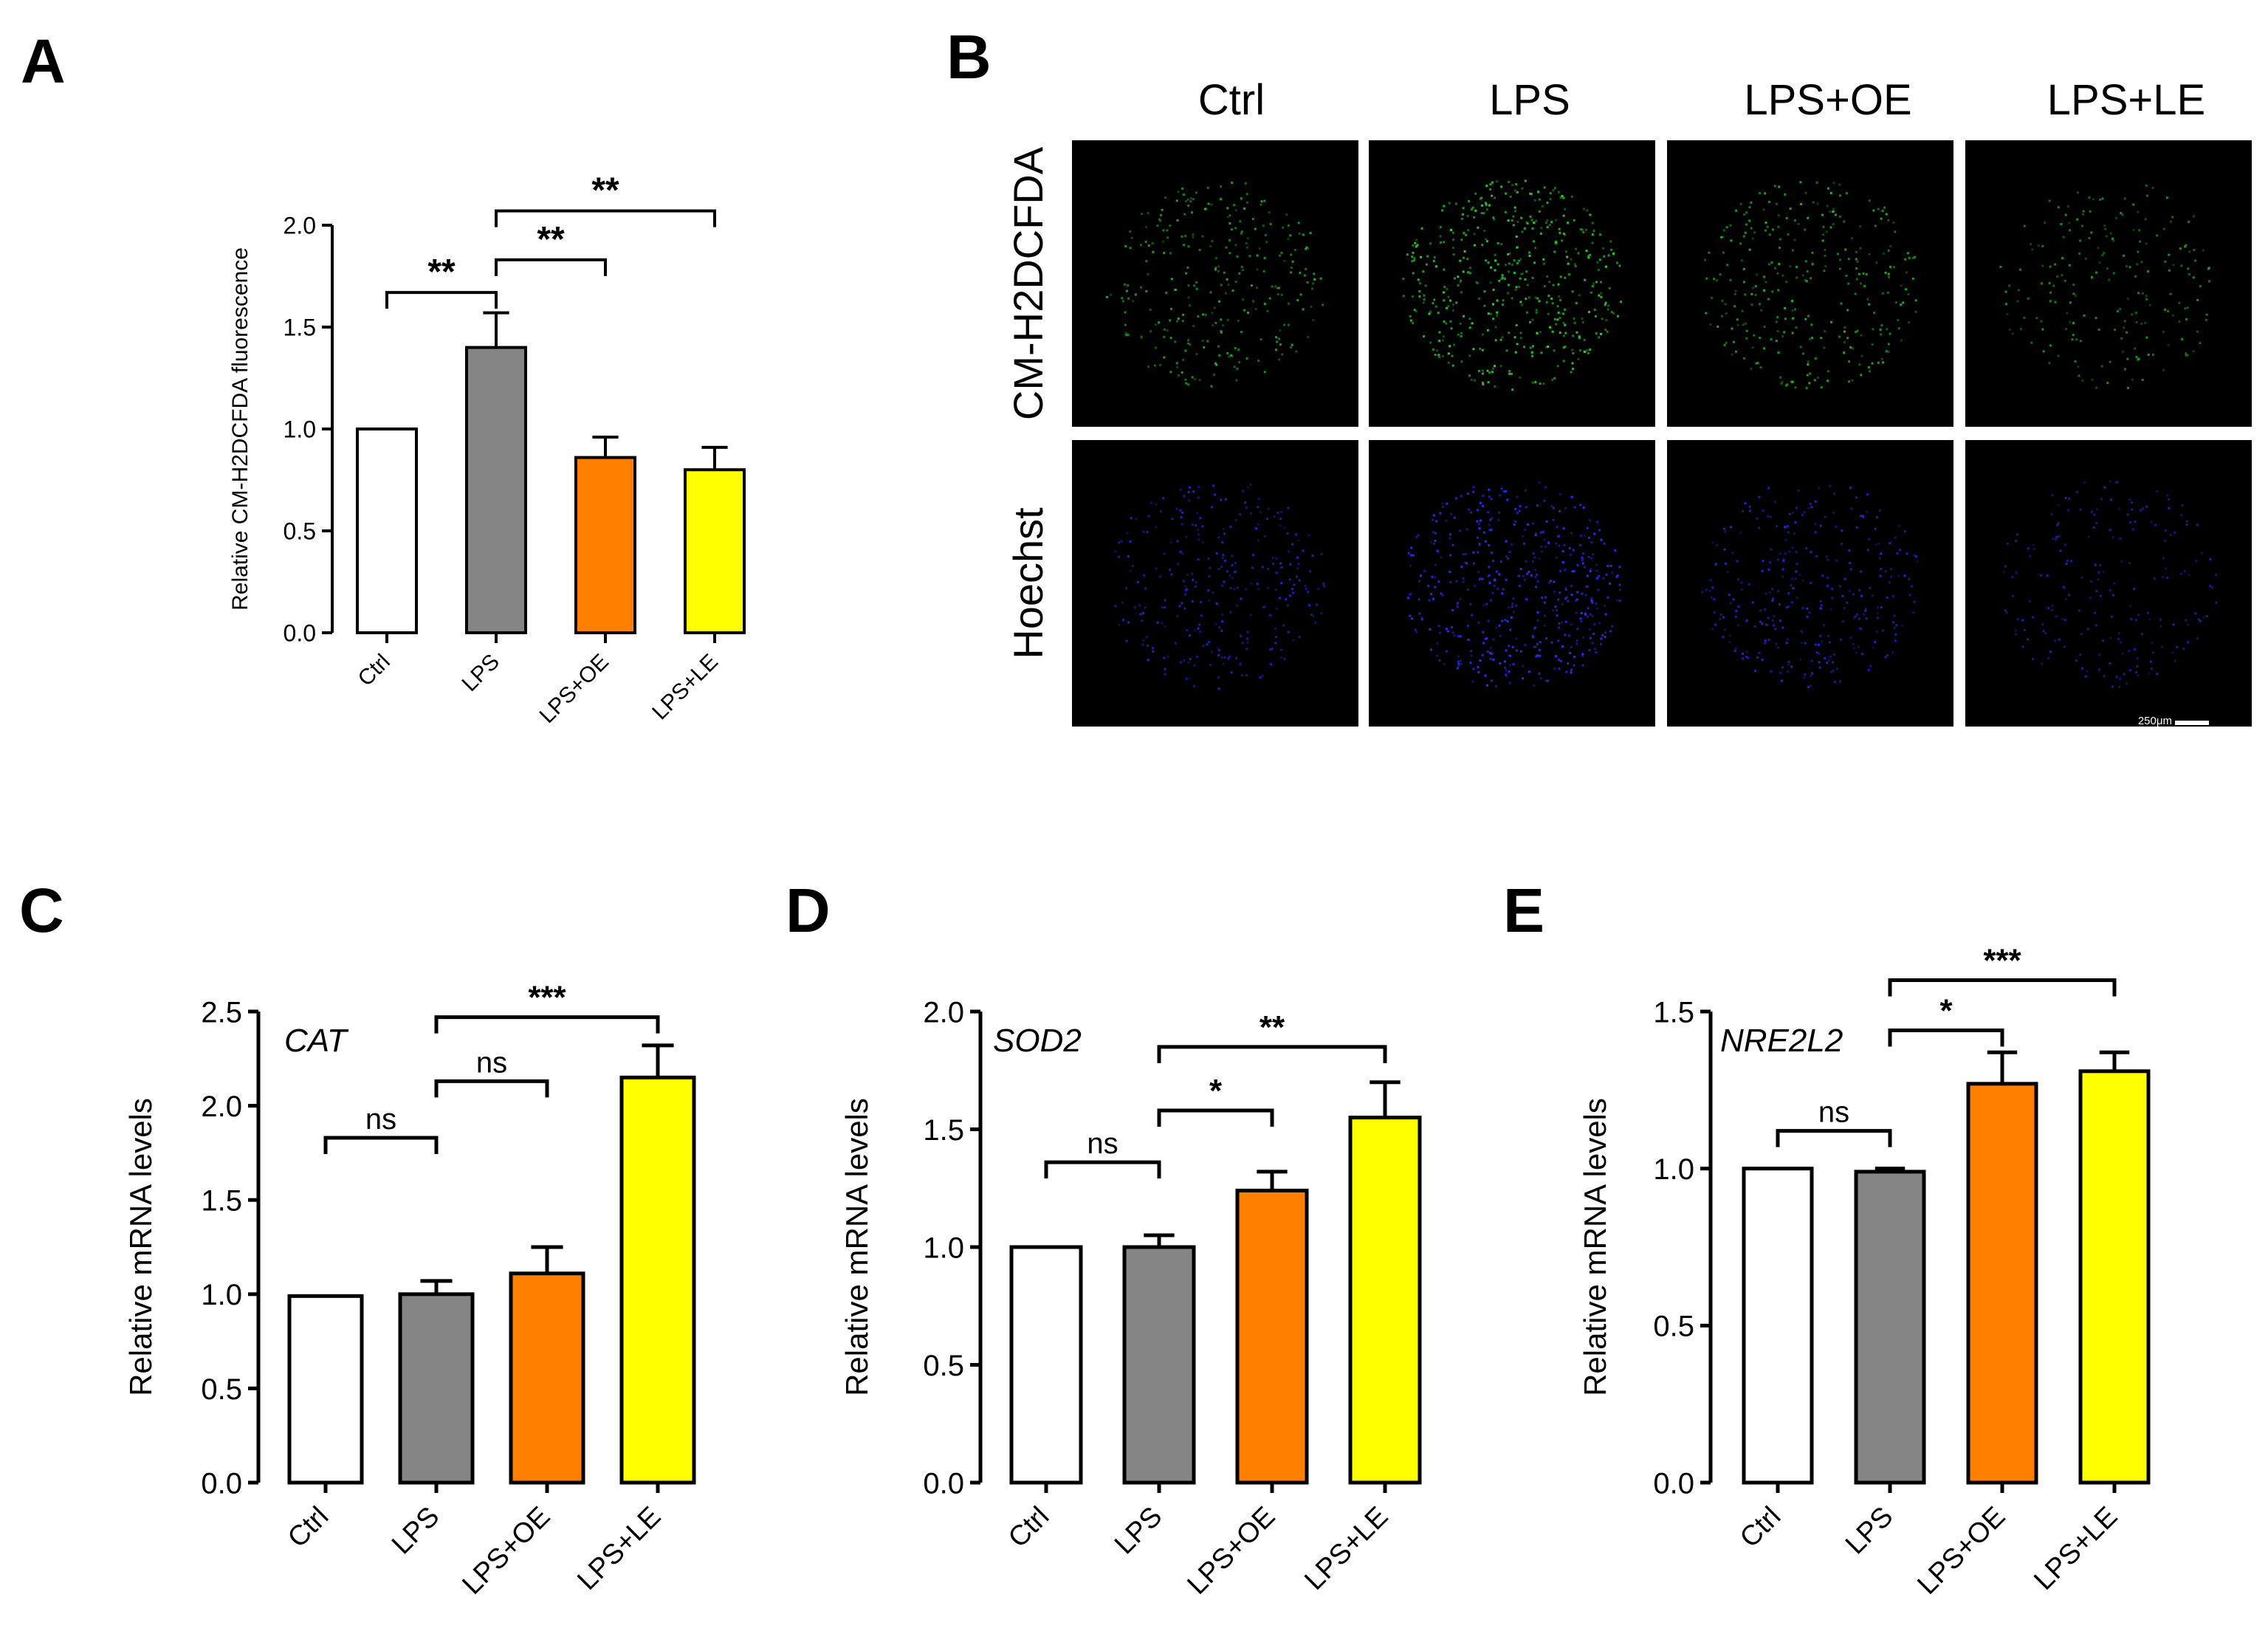 The height and width of the screenshot is (1648, 2268). Describe the element at coordinates (1781, 1041) in the screenshot. I see `gene-label: NRE2L2` at that location.